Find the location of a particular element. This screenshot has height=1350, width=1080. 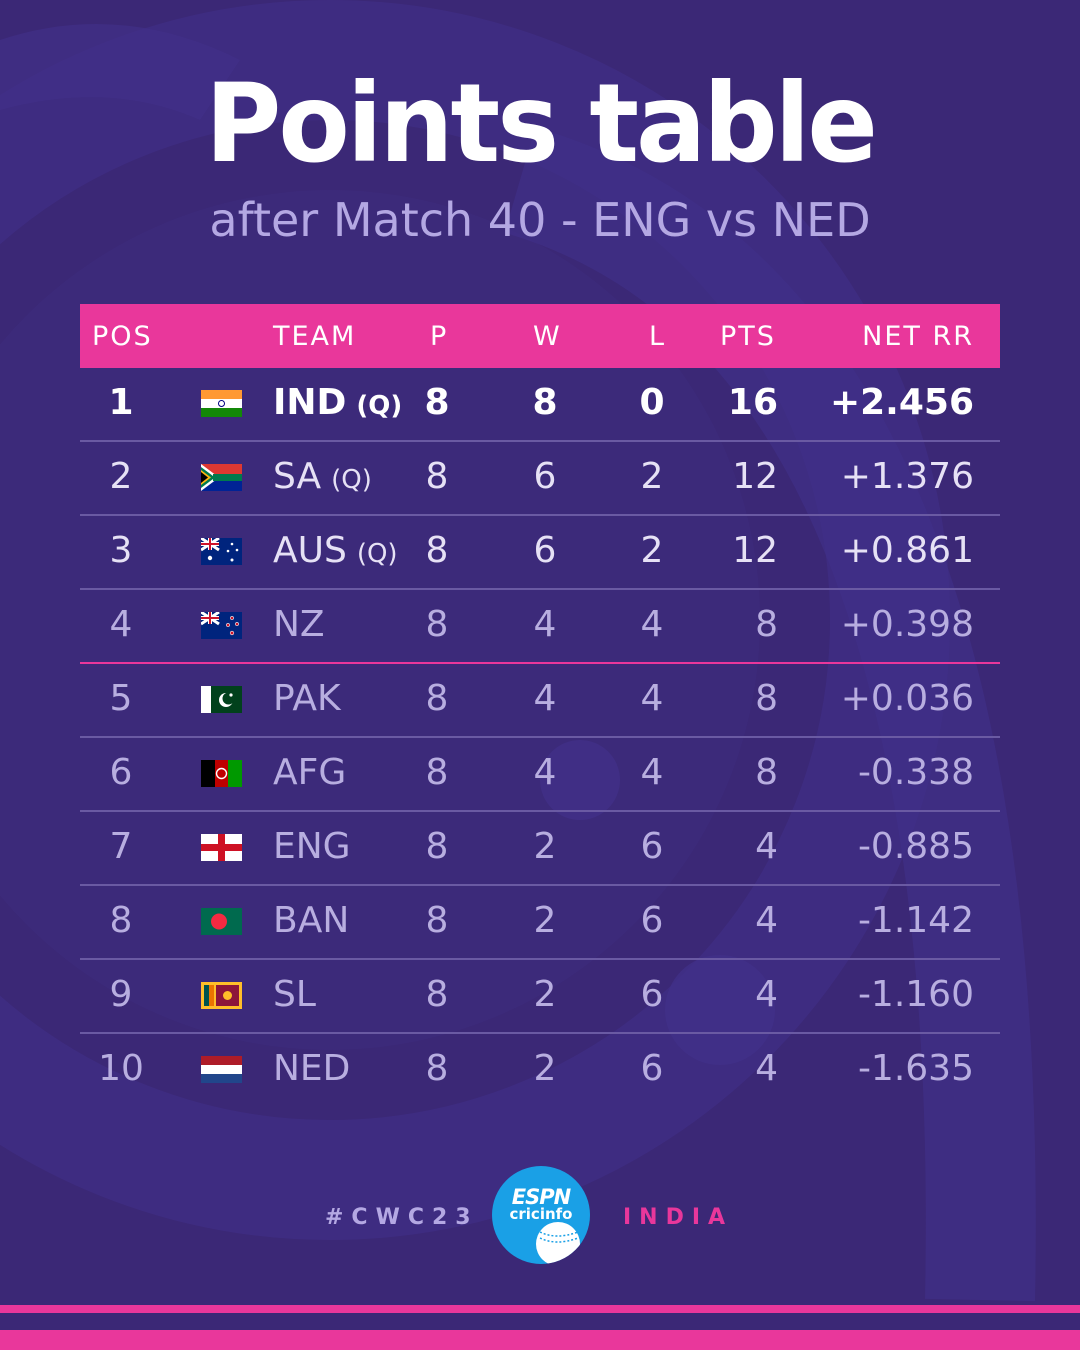

row-net-rr: +0.861 is located at coordinates (907, 550).